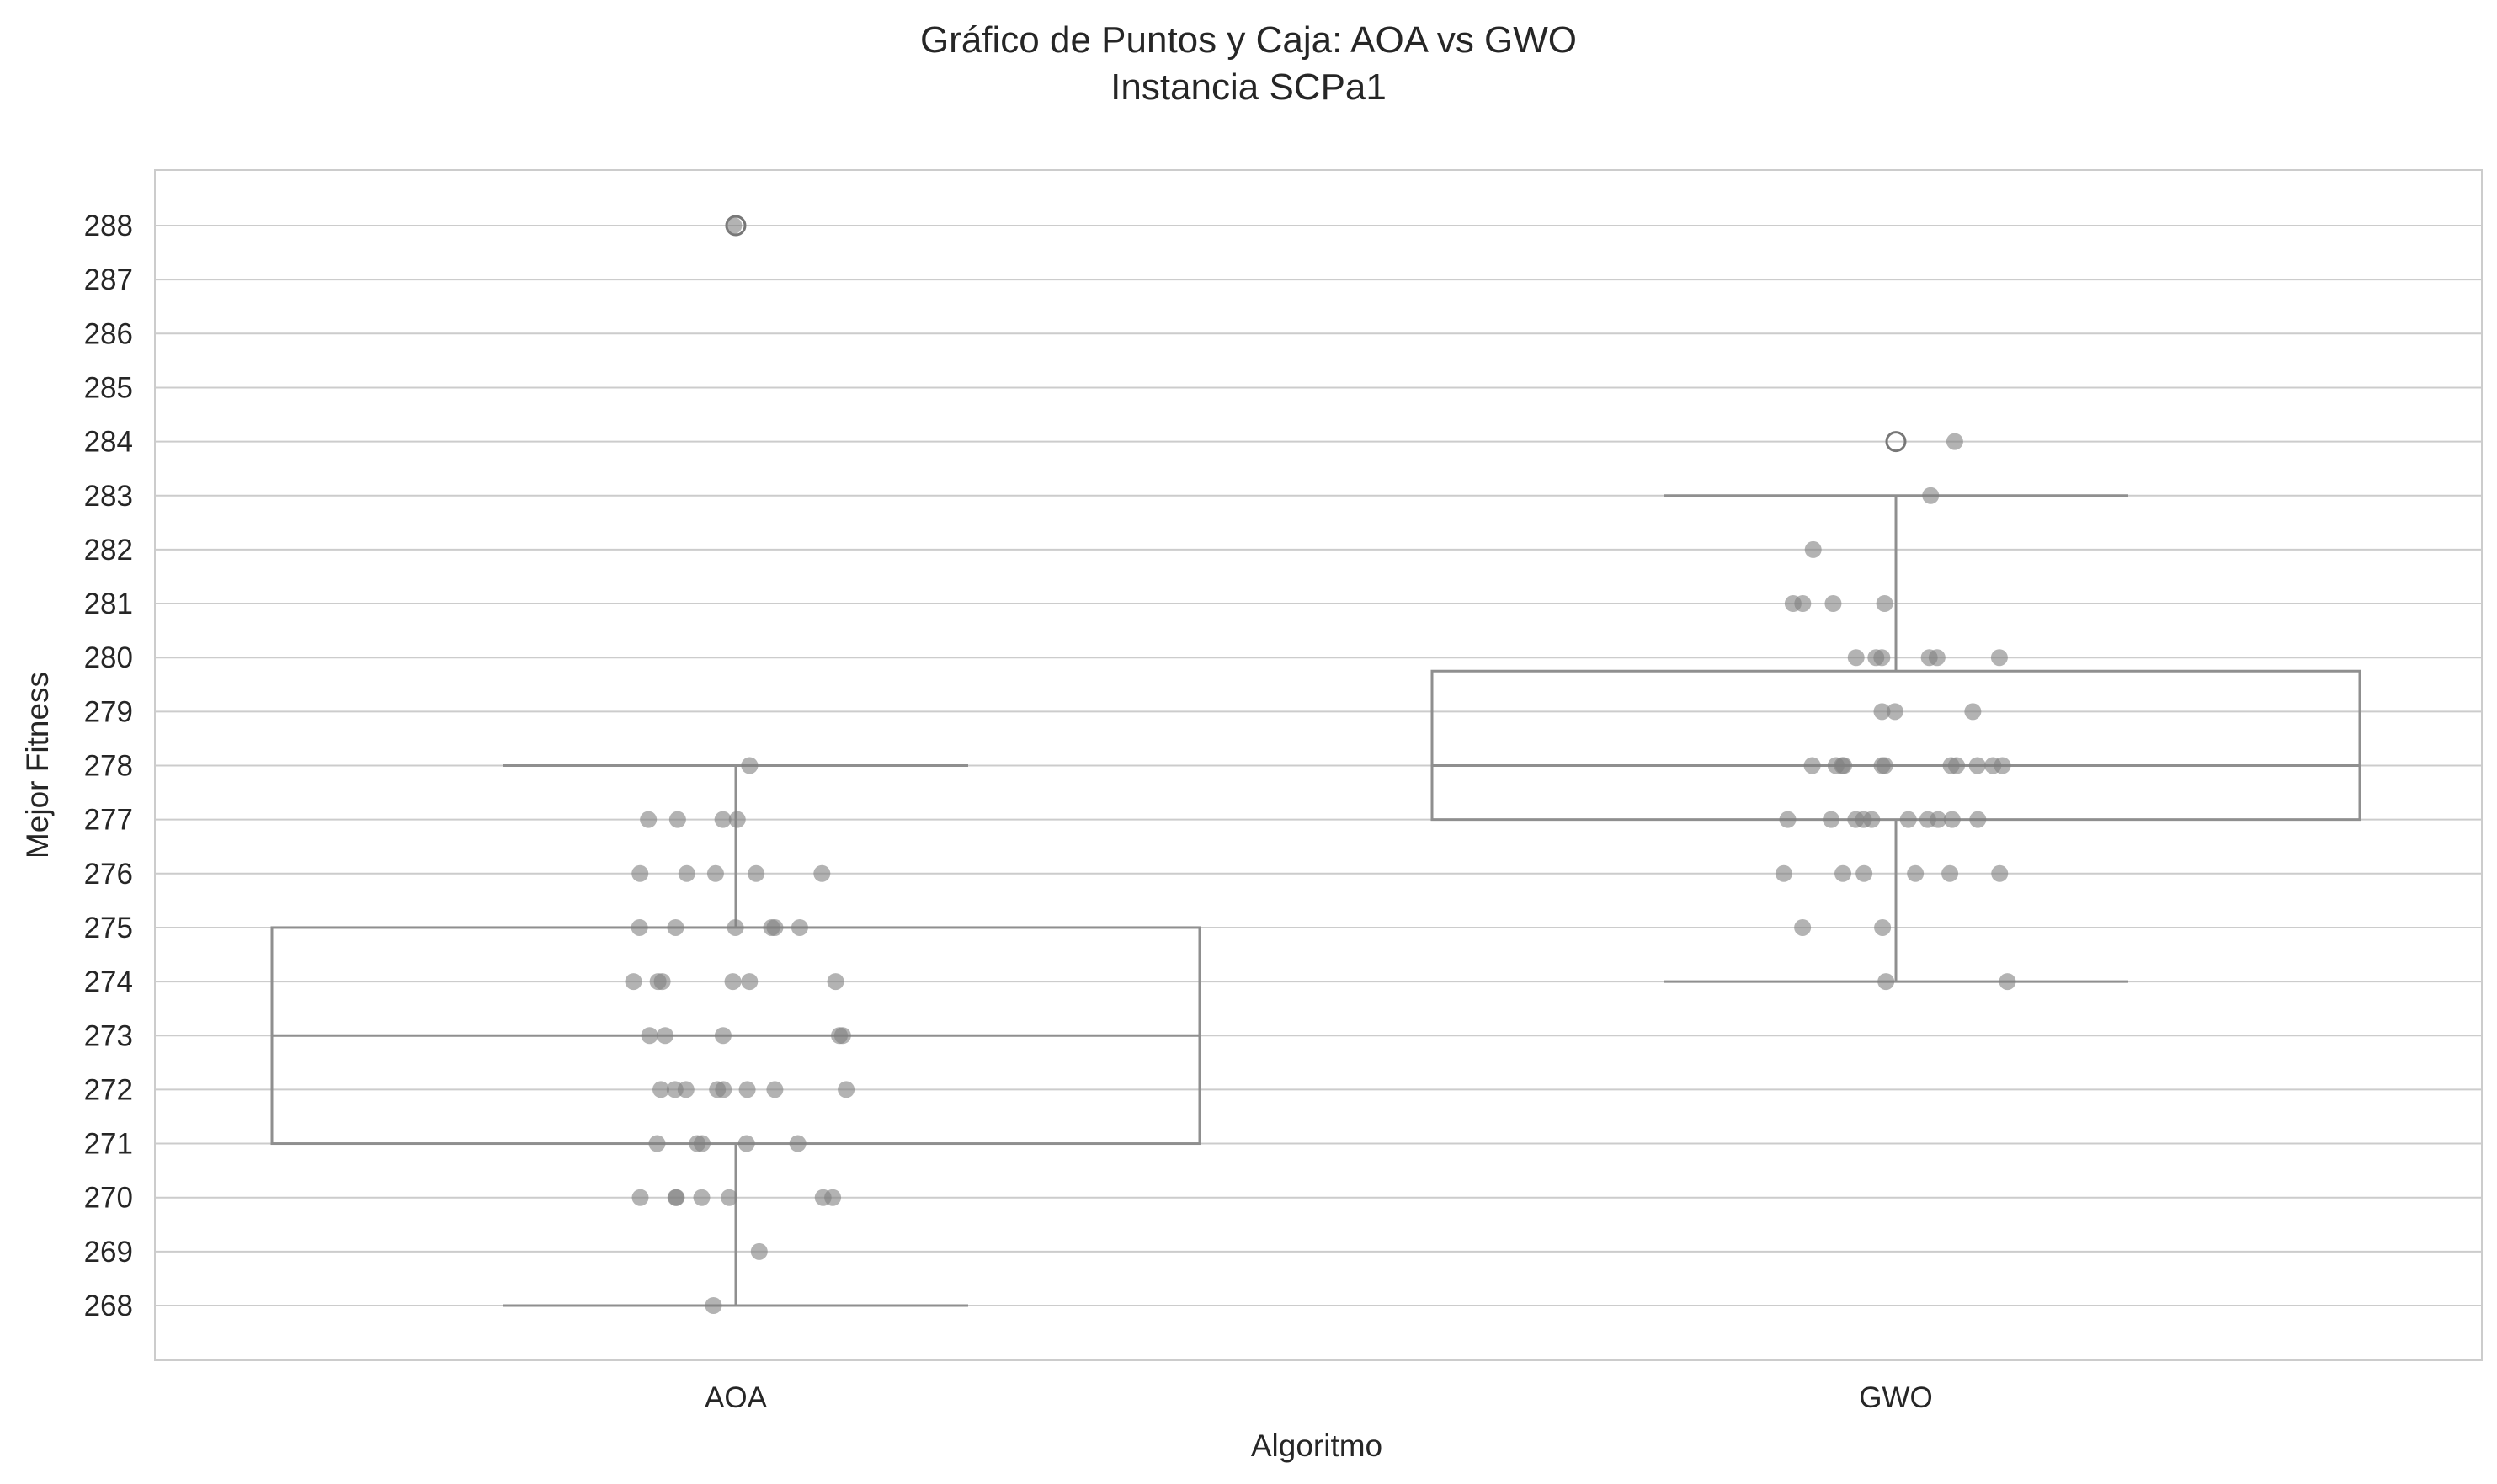 This screenshot has height=1484, width=2497. What do you see at coordinates (108, 1144) in the screenshot?
I see `y-tick-label: 271` at bounding box center [108, 1144].